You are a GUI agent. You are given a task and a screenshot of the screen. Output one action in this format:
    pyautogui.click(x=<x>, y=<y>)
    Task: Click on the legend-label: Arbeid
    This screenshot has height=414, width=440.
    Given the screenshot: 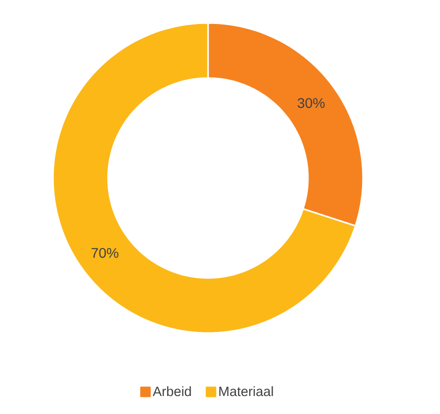 What is the action you would take?
    pyautogui.click(x=171, y=391)
    